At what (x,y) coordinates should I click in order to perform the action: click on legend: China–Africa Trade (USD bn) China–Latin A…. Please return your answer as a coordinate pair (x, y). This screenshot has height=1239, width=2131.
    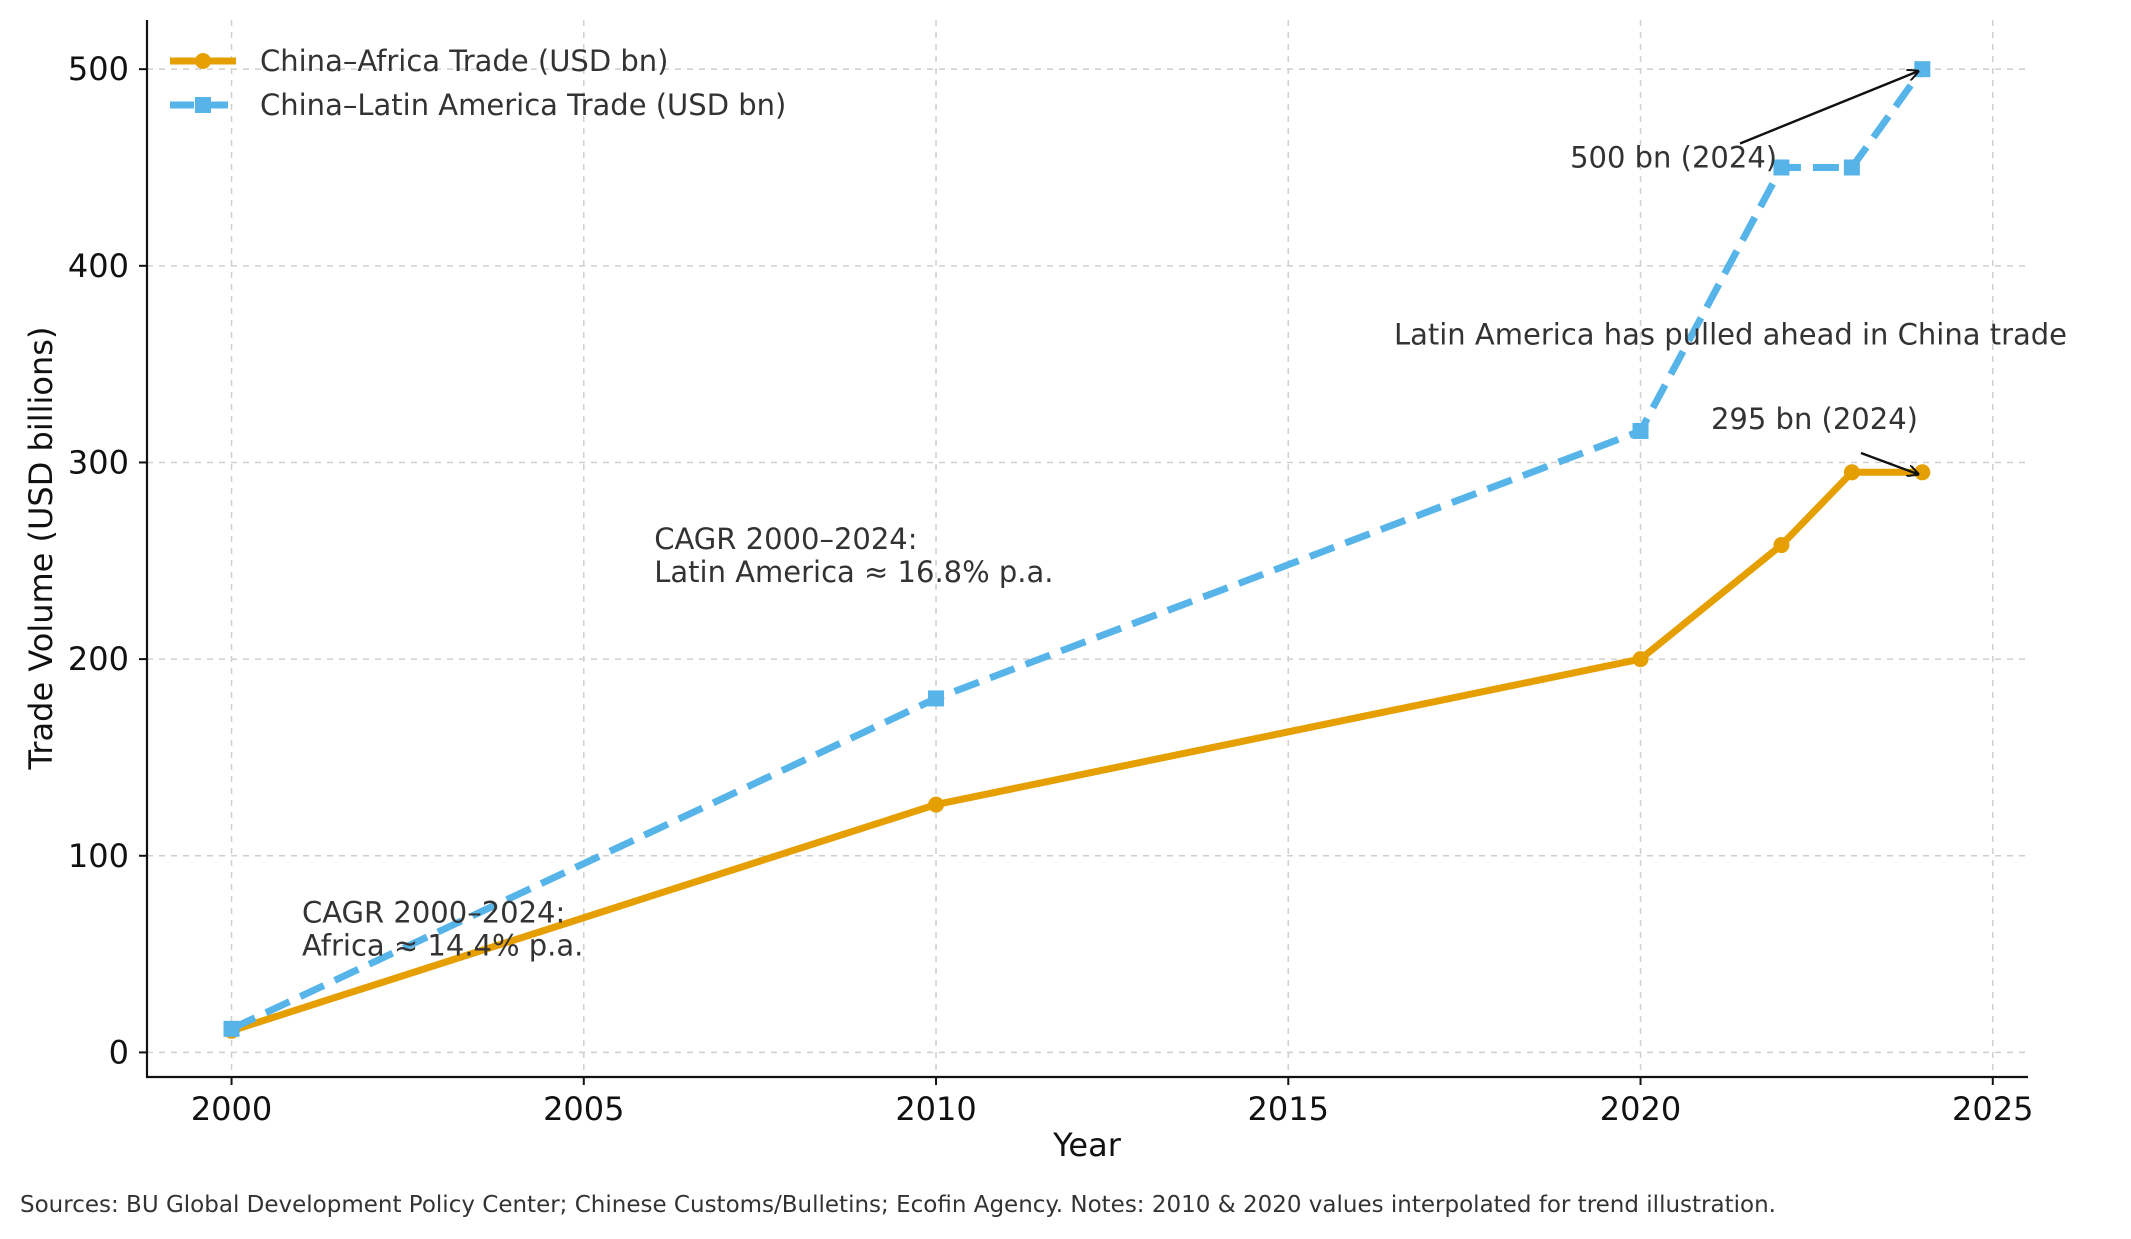
    Looking at the image, I should click on (478, 83).